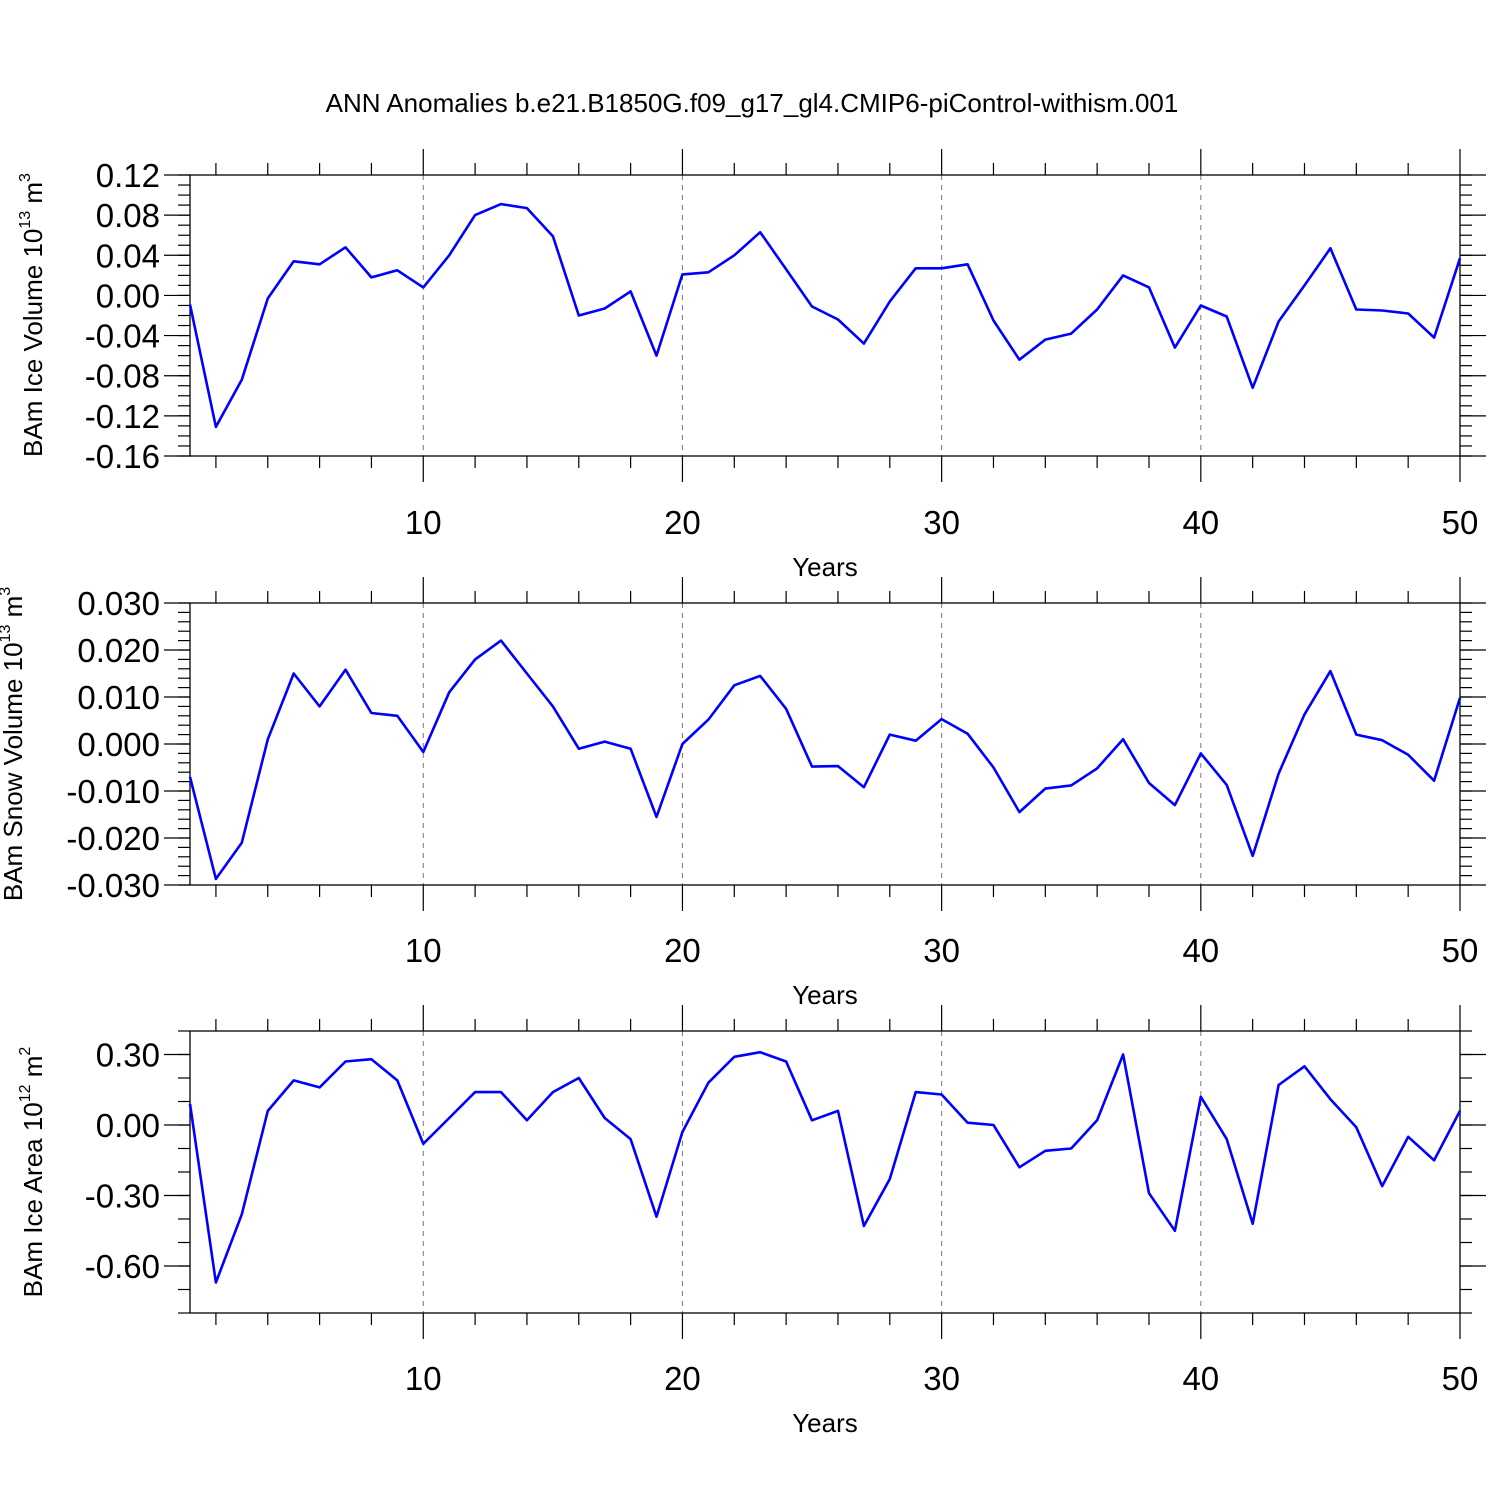 This screenshot has height=1500, width=1500. Describe the element at coordinates (128, 1055) in the screenshot. I see `y-tick-label: 0.30` at that location.